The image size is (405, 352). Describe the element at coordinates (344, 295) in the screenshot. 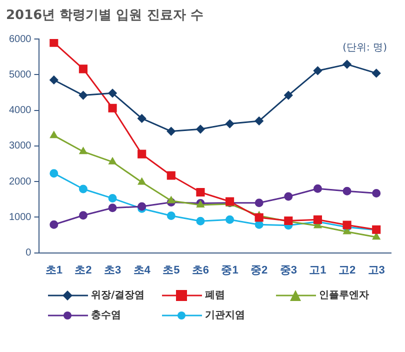

I see `legend-label: 인플루엔자` at that location.